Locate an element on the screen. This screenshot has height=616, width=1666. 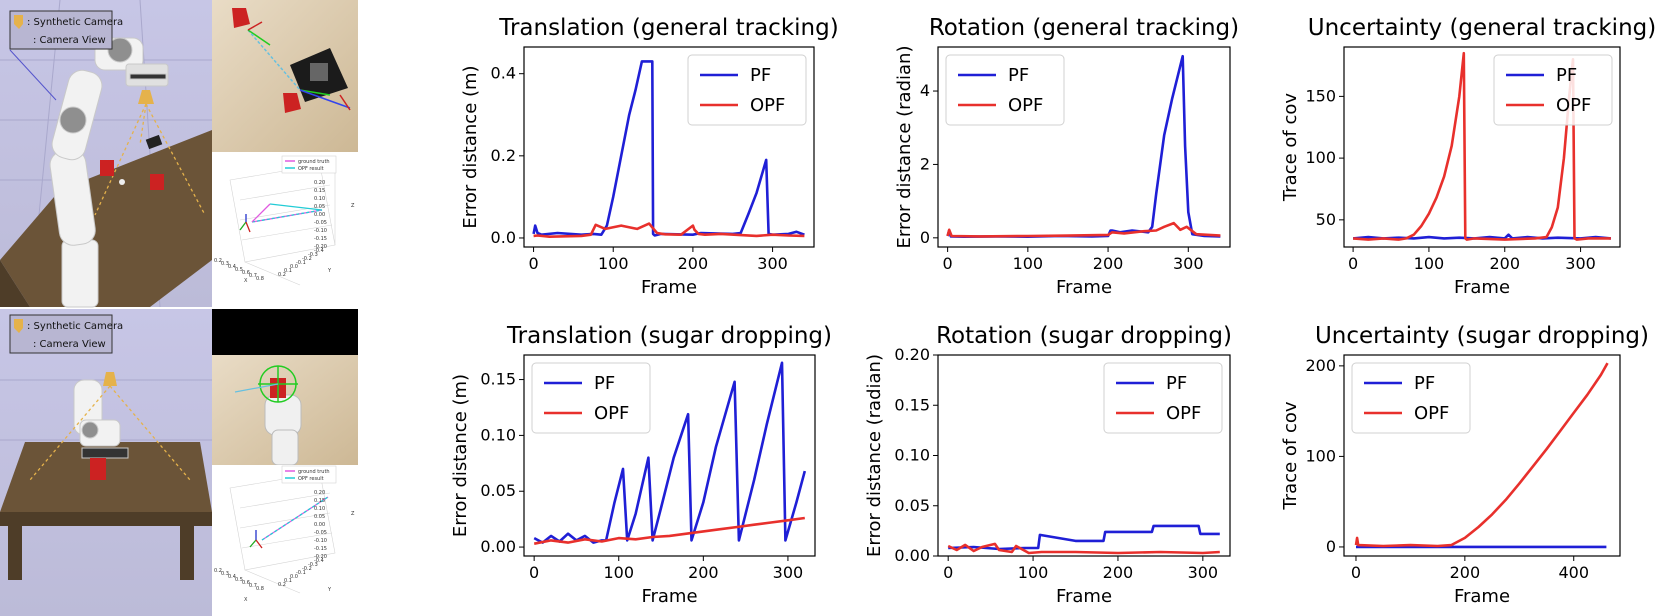
y-tick-label: 2 is located at coordinates (925, 163).